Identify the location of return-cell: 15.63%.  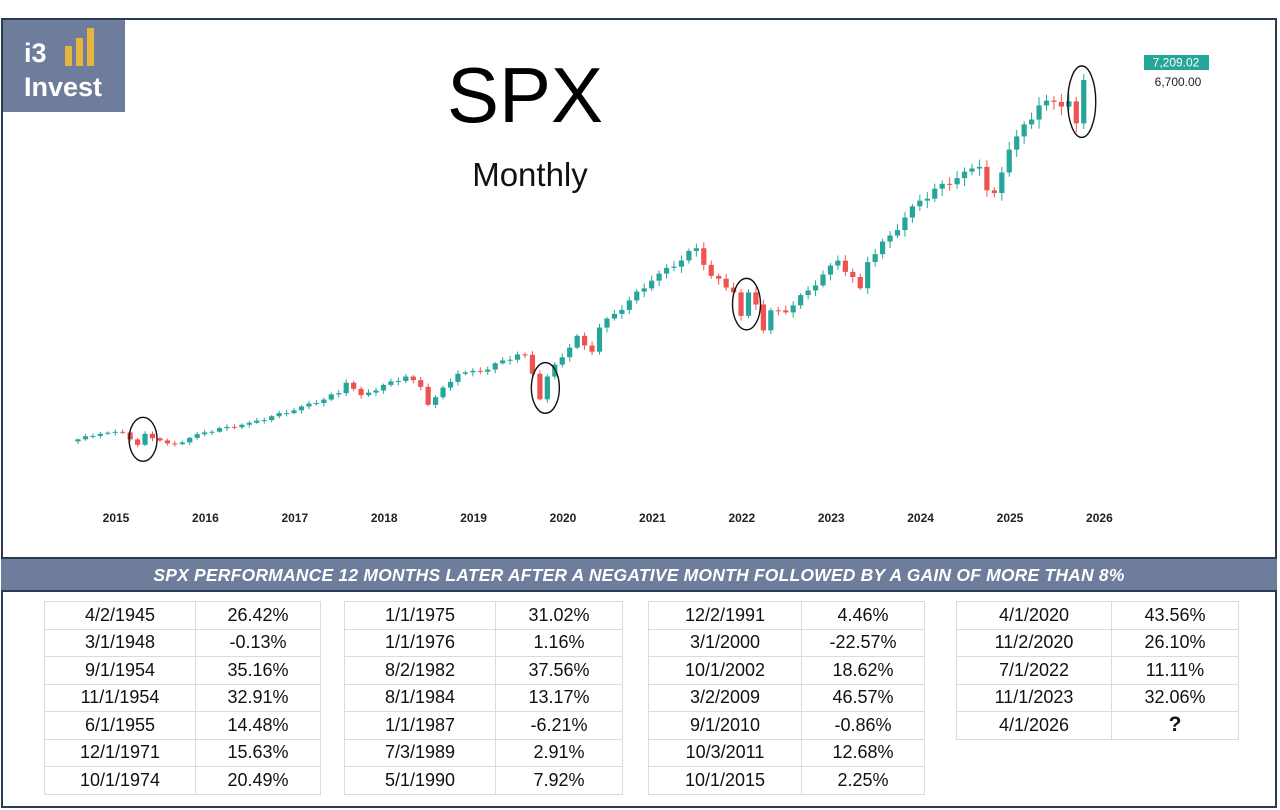
(258, 752).